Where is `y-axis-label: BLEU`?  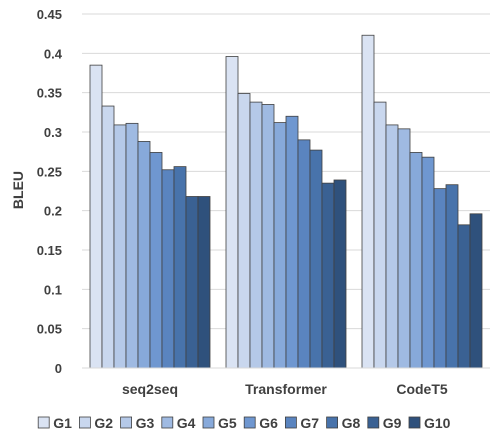
y-axis-label: BLEU is located at coordinates (18, 190).